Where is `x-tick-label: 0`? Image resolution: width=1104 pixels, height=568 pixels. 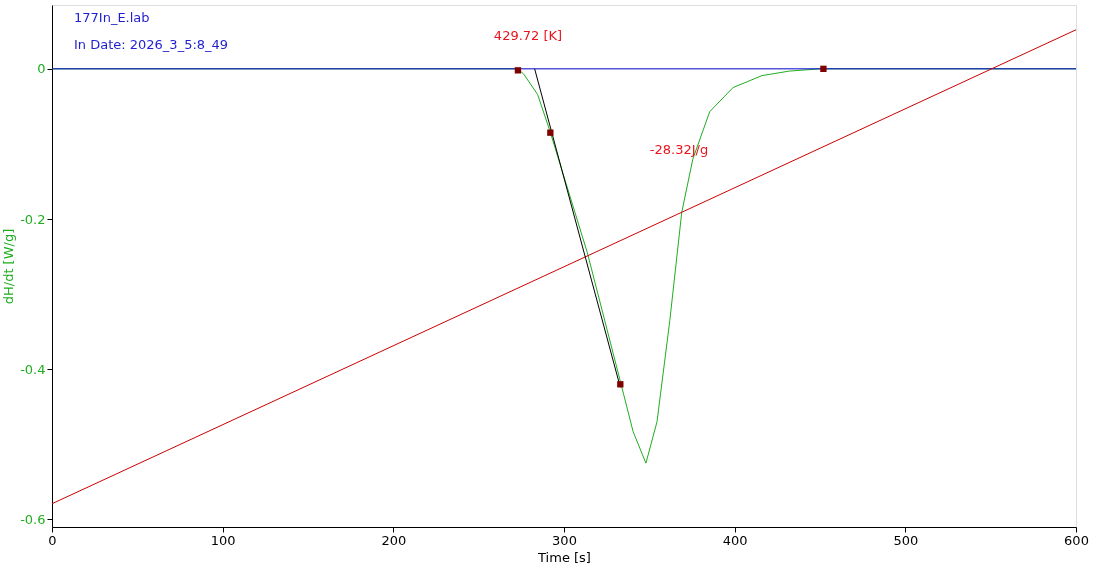 x-tick-label: 0 is located at coordinates (52, 540).